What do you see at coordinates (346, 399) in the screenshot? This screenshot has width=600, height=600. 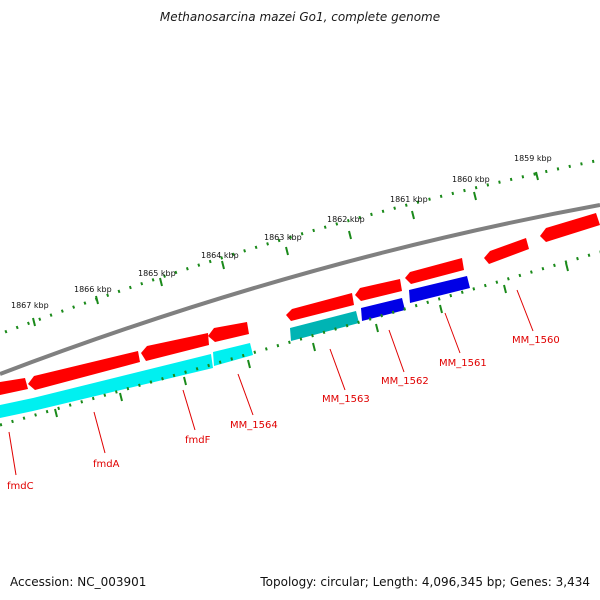 I see `gene-label: MM_1563` at bounding box center [346, 399].